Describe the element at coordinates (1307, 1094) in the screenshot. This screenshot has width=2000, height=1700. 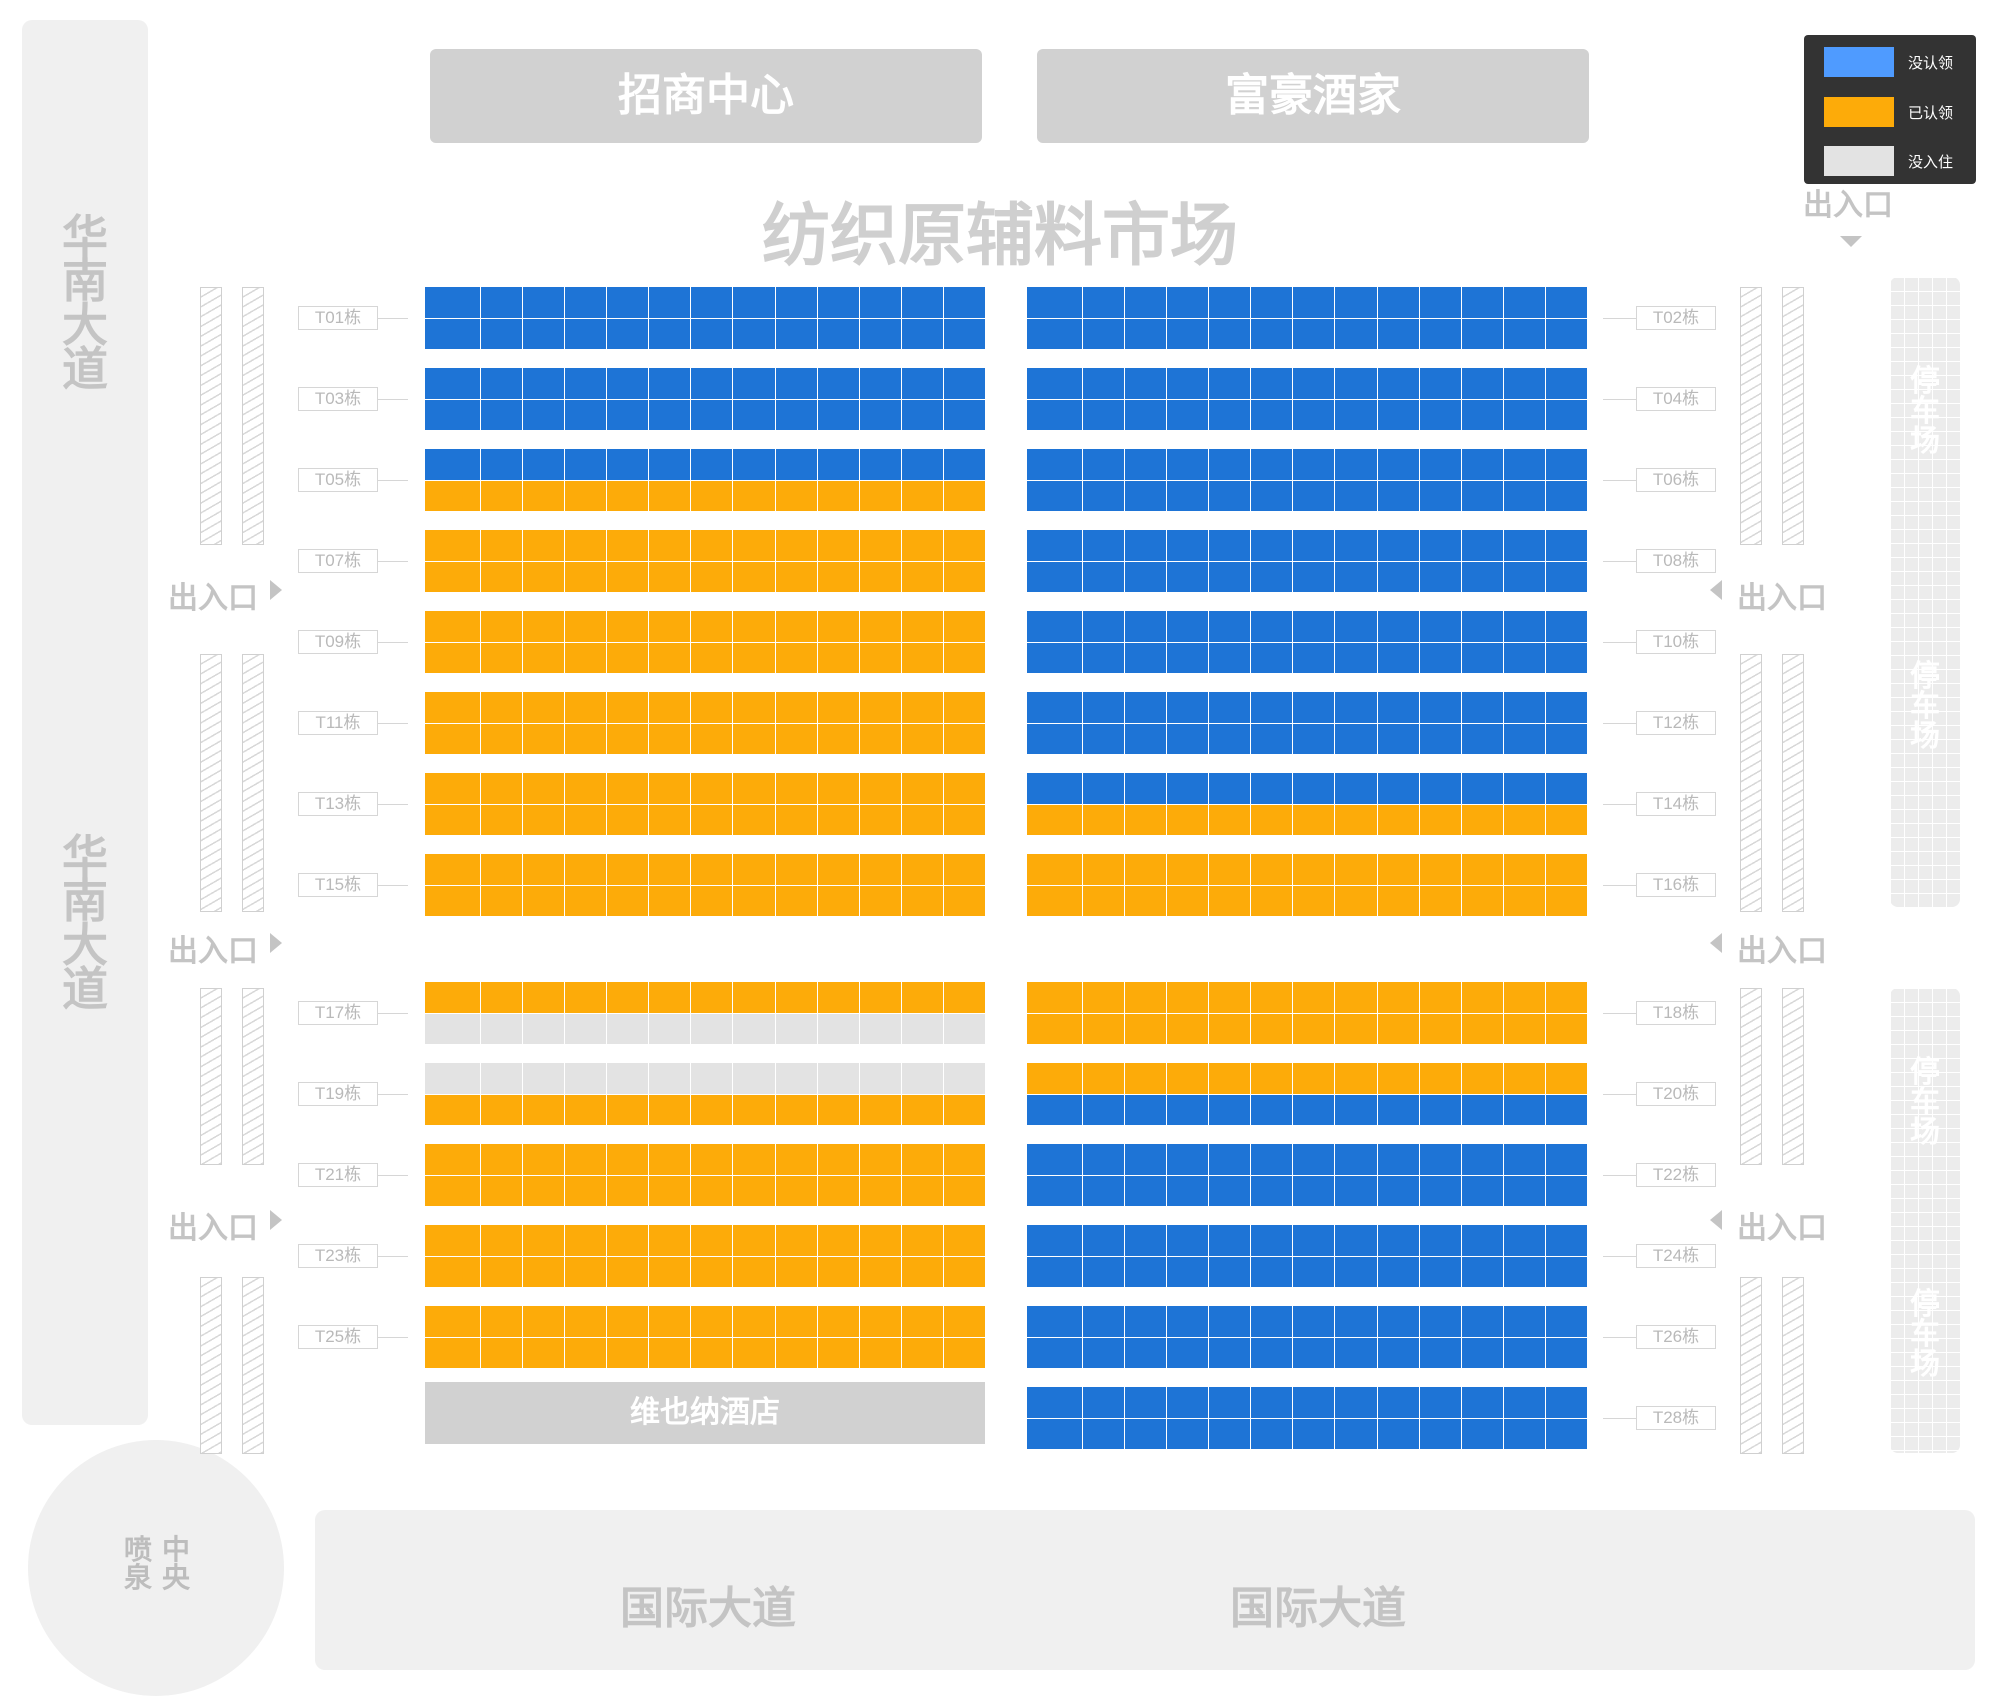
I see `building-block-t20` at that location.